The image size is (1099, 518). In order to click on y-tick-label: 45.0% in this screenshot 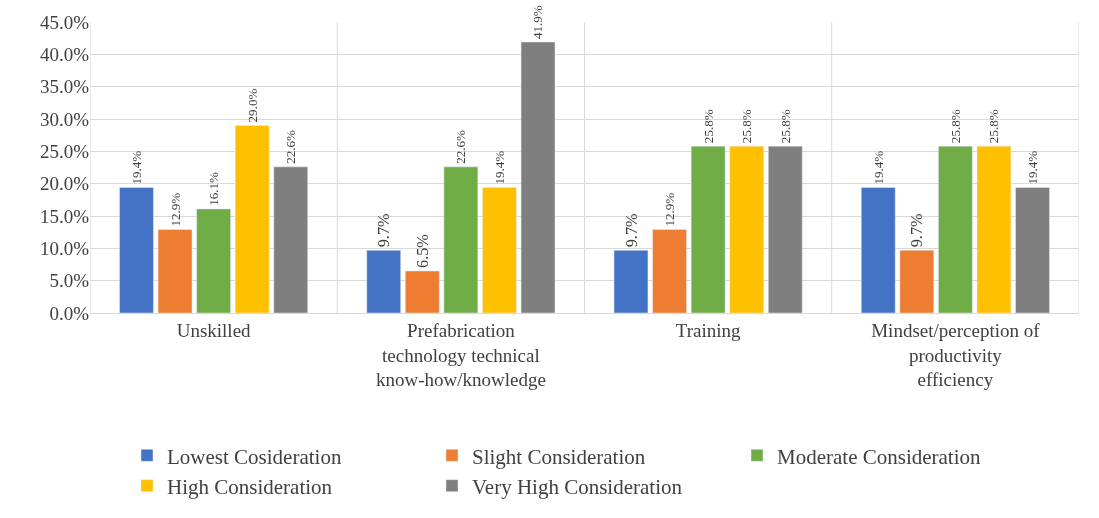, I will do `click(64, 22)`.